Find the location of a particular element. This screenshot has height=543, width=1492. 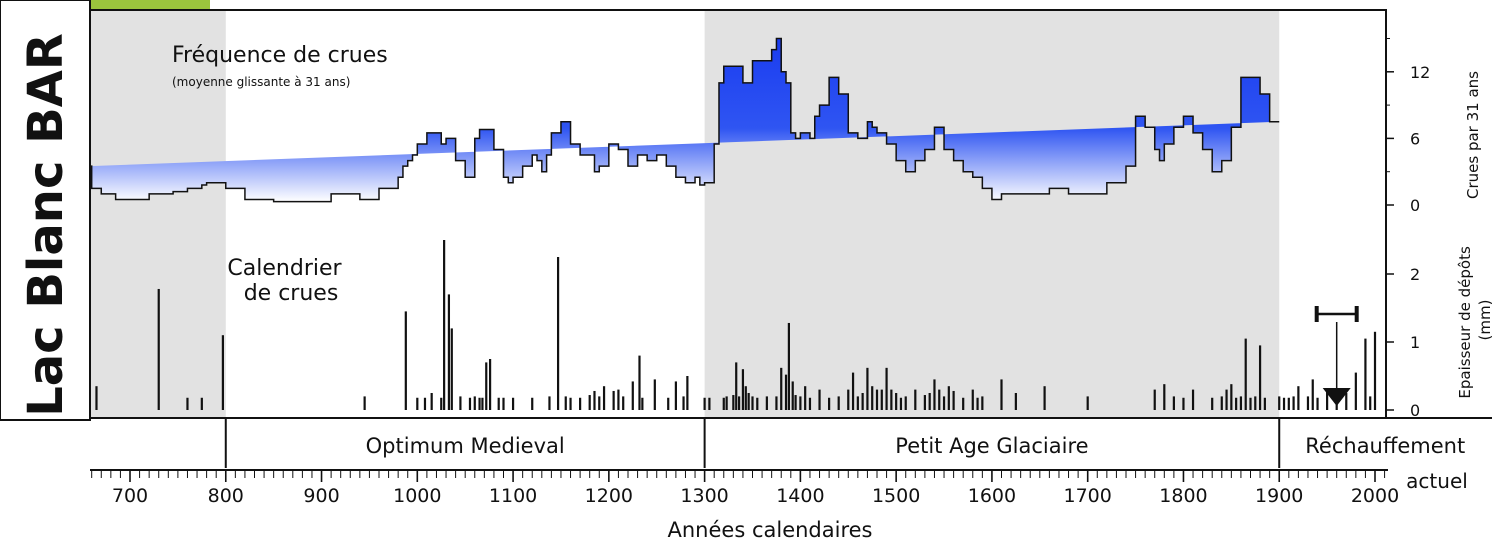

x-tick-label: 1600 is located at coordinates (992, 496).